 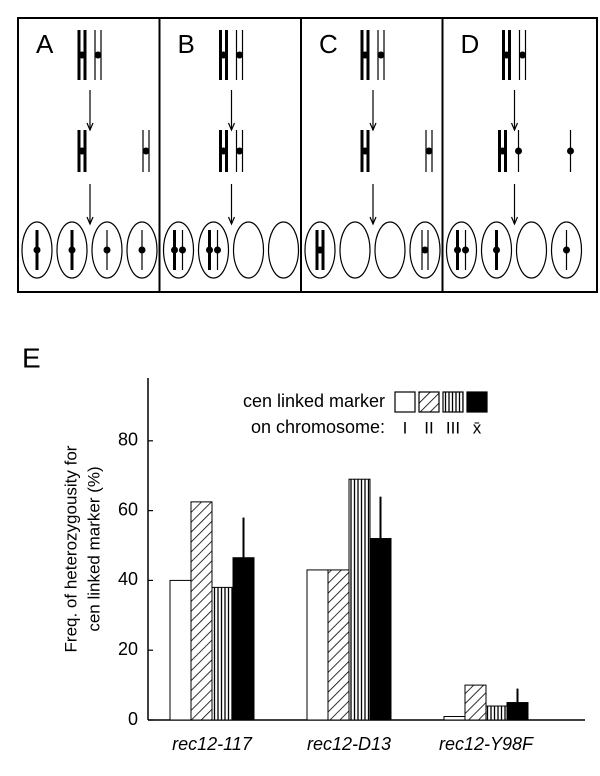 What do you see at coordinates (93, 548) in the screenshot?
I see `y-axis-label: cen linked marker (%)` at bounding box center [93, 548].